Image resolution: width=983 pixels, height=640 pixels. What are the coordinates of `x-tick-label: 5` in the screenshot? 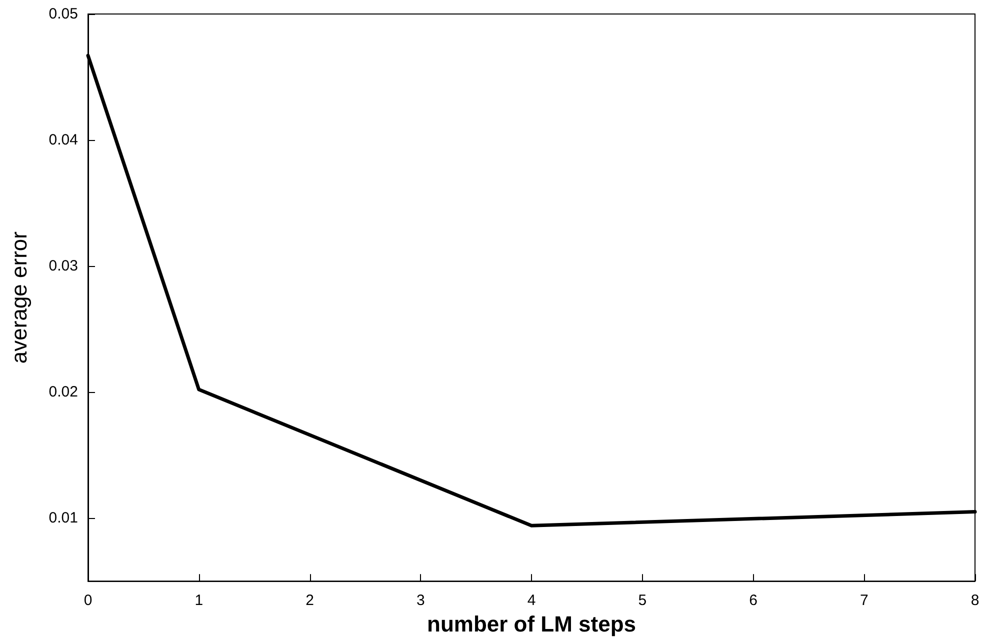 It's located at (642, 601).